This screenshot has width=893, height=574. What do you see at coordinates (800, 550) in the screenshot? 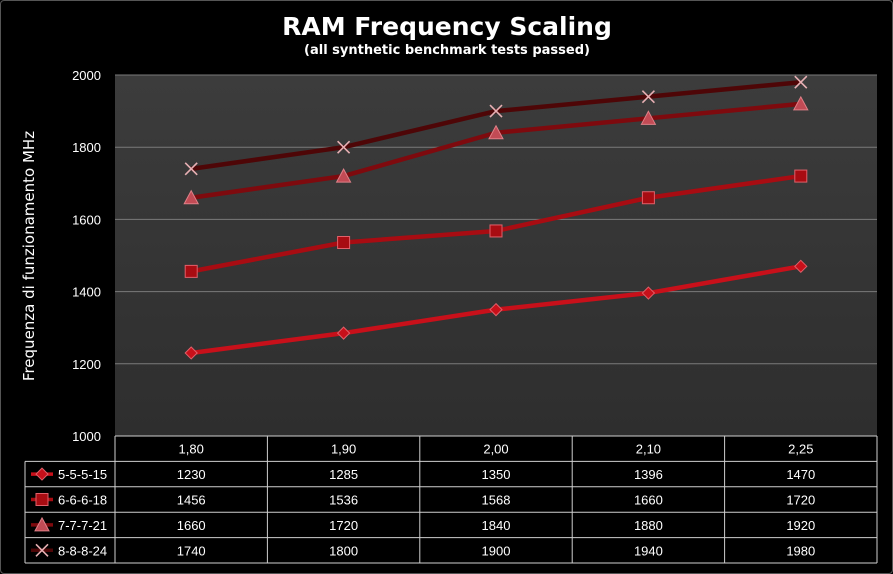
I see `data-label: 1980` at bounding box center [800, 550].